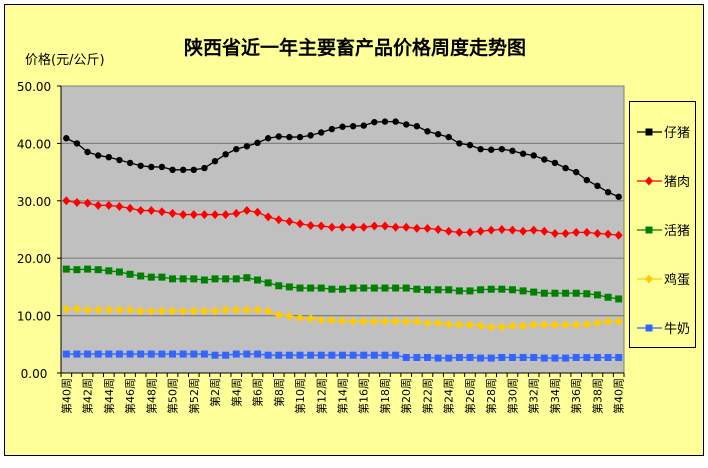 This screenshot has height=468, width=708. Describe the element at coordinates (34, 317) in the screenshot. I see `y-tick-label: 10.00` at that location.